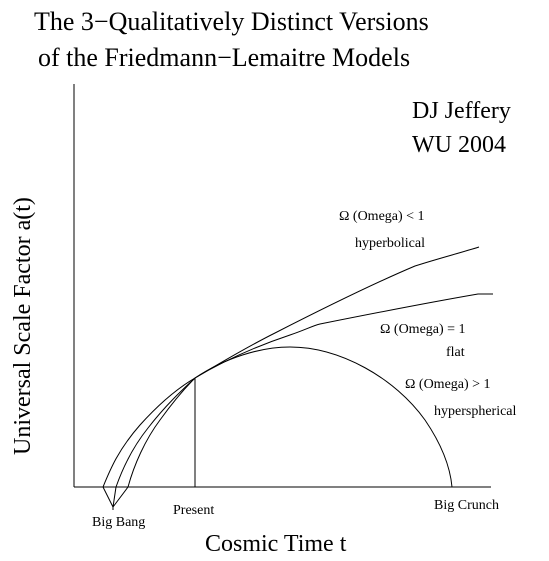  I want to click on flat-condition-label: Ω (Omega) = 1, so click(423, 329).